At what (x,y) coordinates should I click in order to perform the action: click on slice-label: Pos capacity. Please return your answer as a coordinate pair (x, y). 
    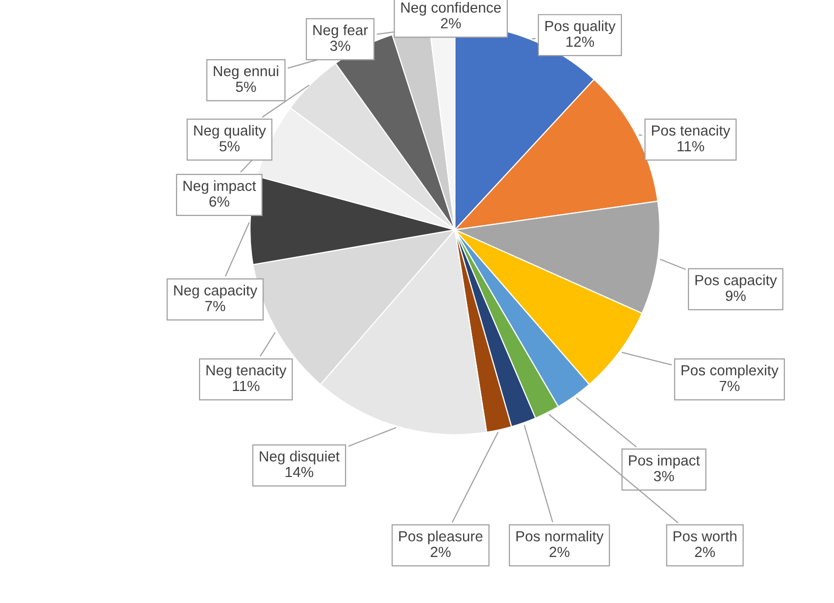
    Looking at the image, I should click on (736, 281).